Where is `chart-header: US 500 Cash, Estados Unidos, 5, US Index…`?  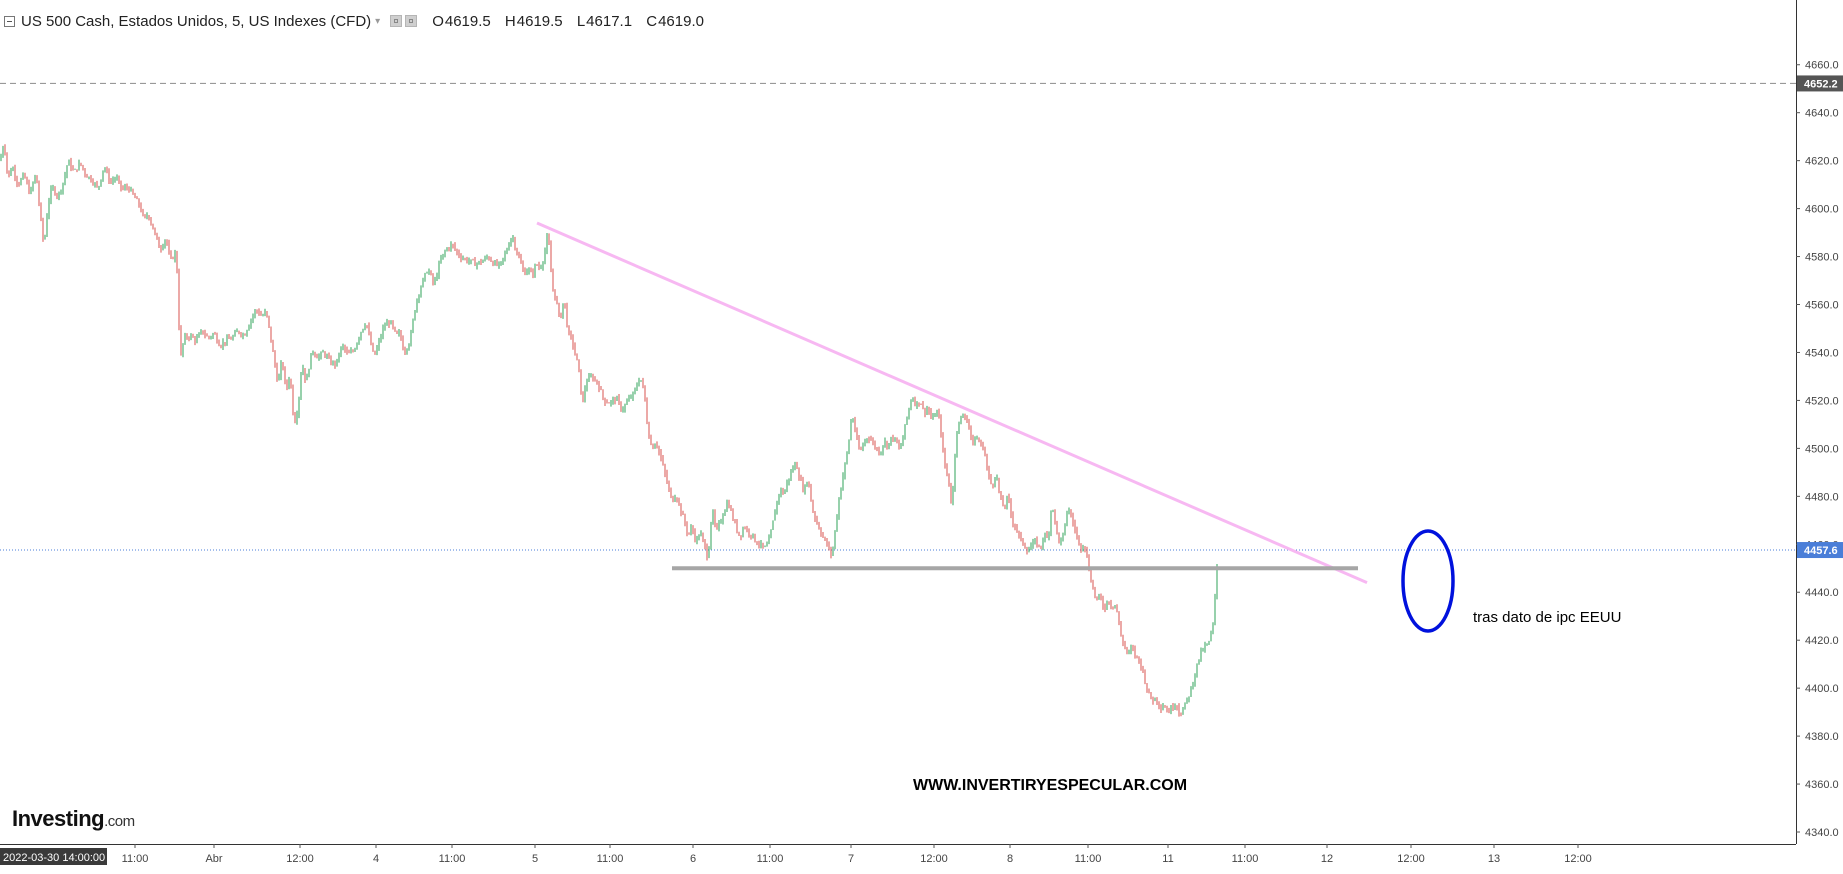
chart-header: US 500 Cash, Estados Unidos, 5, US Index… is located at coordinates (357, 21).